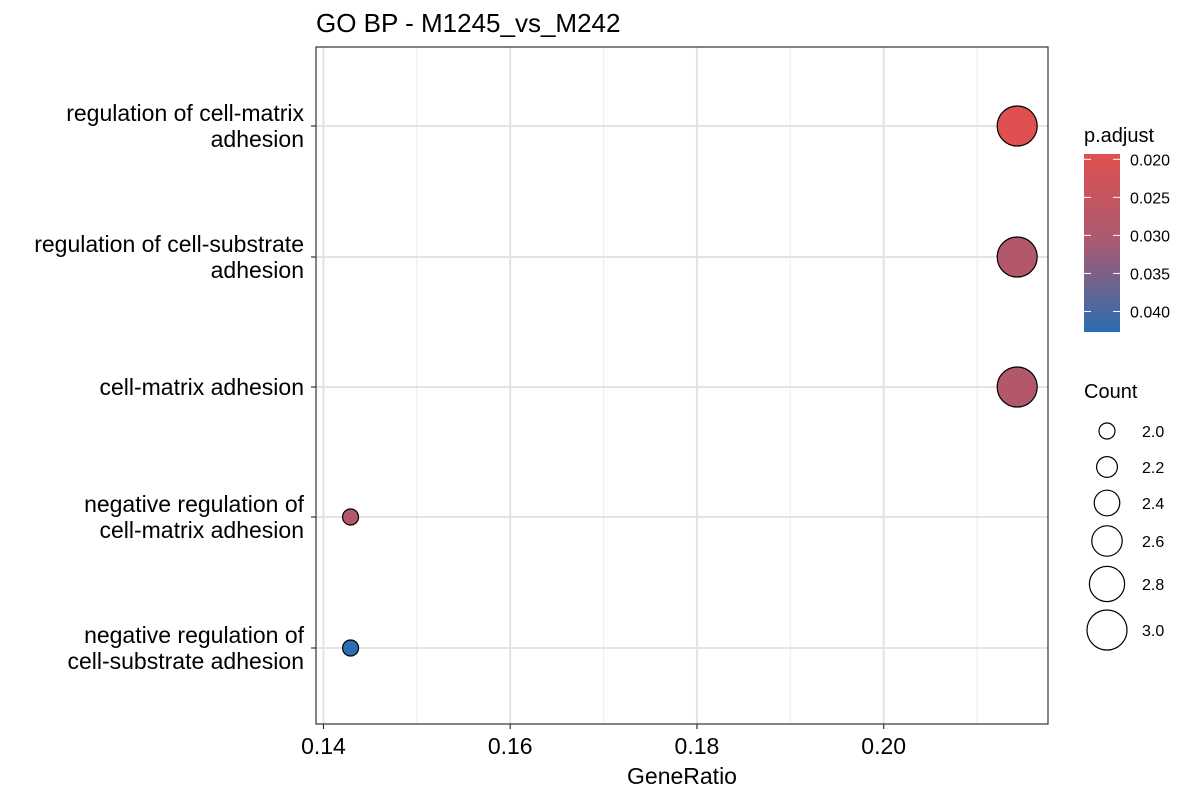 The height and width of the screenshot is (800, 1200). What do you see at coordinates (1150, 160) in the screenshot?
I see `color-legend-tick-label: 0.020` at bounding box center [1150, 160].